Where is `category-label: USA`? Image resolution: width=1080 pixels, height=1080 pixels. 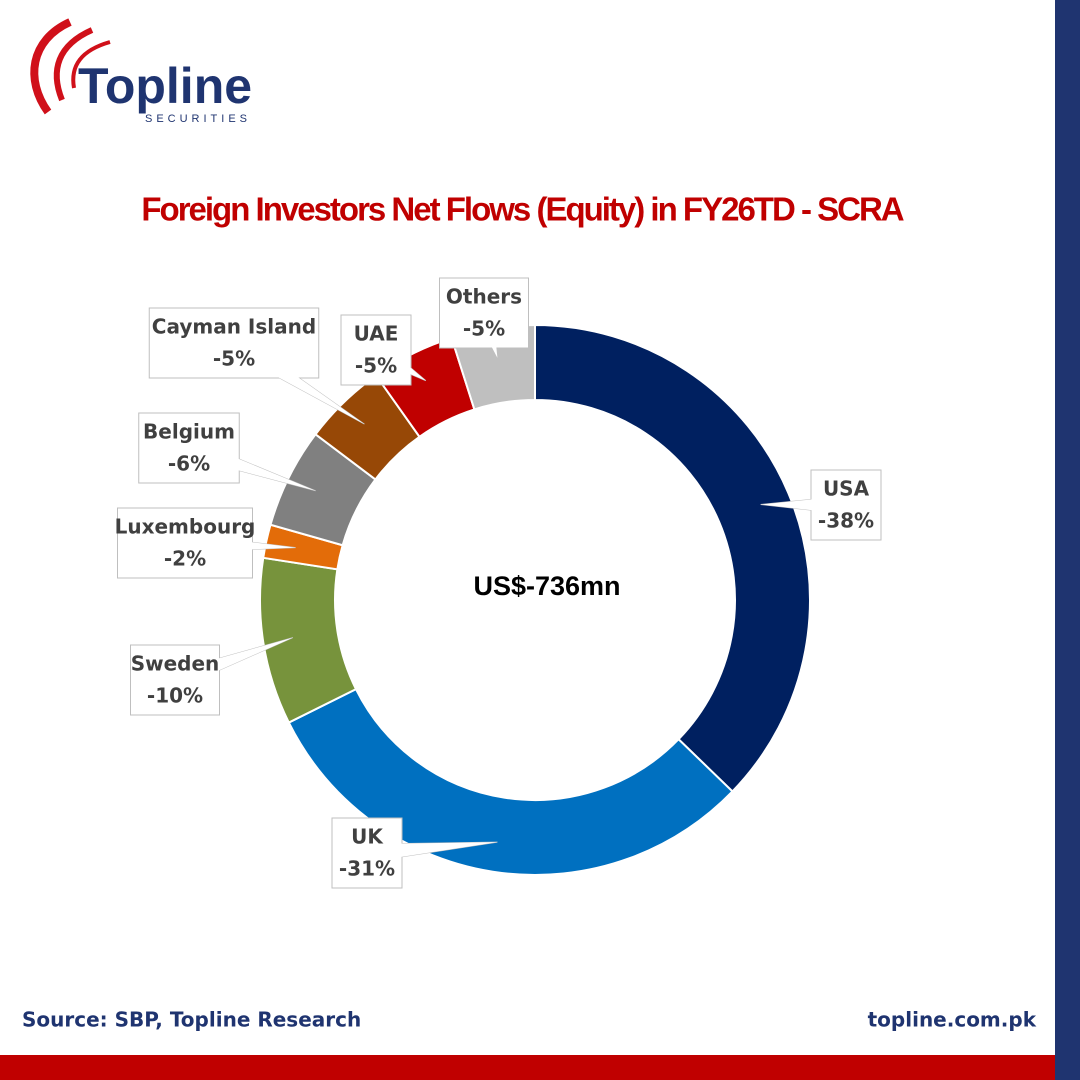
category-label: USA is located at coordinates (846, 489).